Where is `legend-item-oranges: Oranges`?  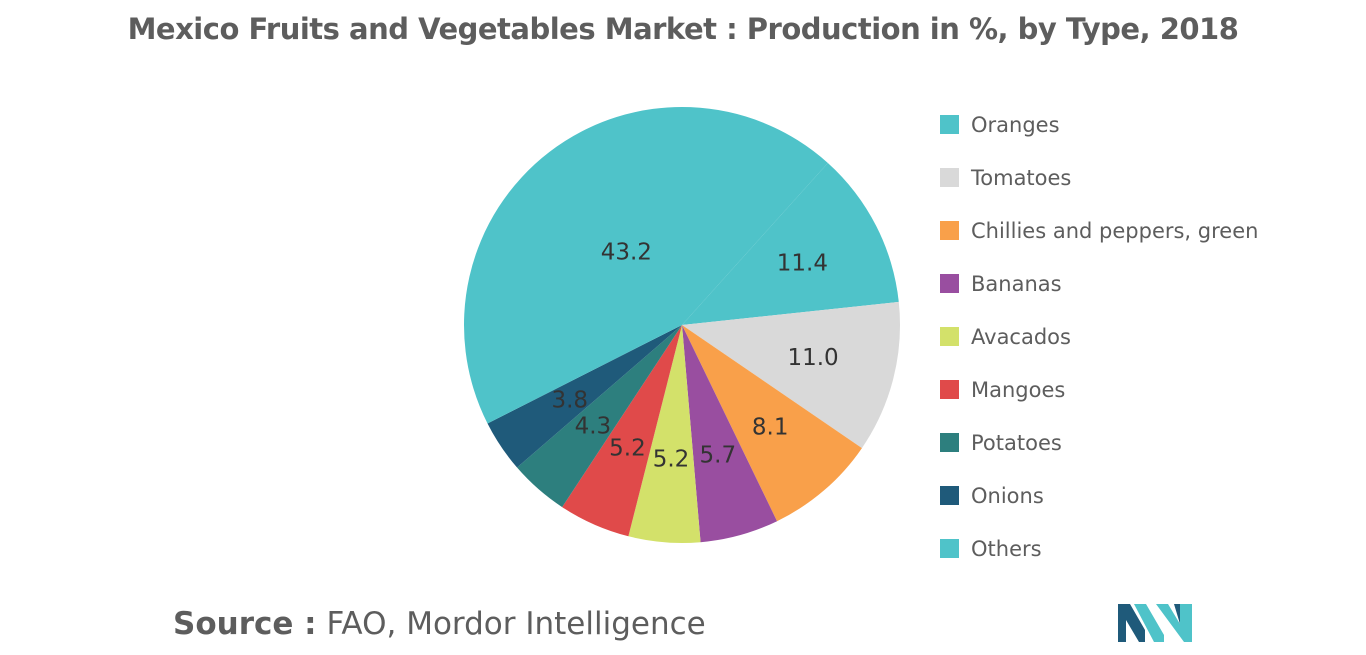
legend-item-oranges: Oranges is located at coordinates (1150, 124).